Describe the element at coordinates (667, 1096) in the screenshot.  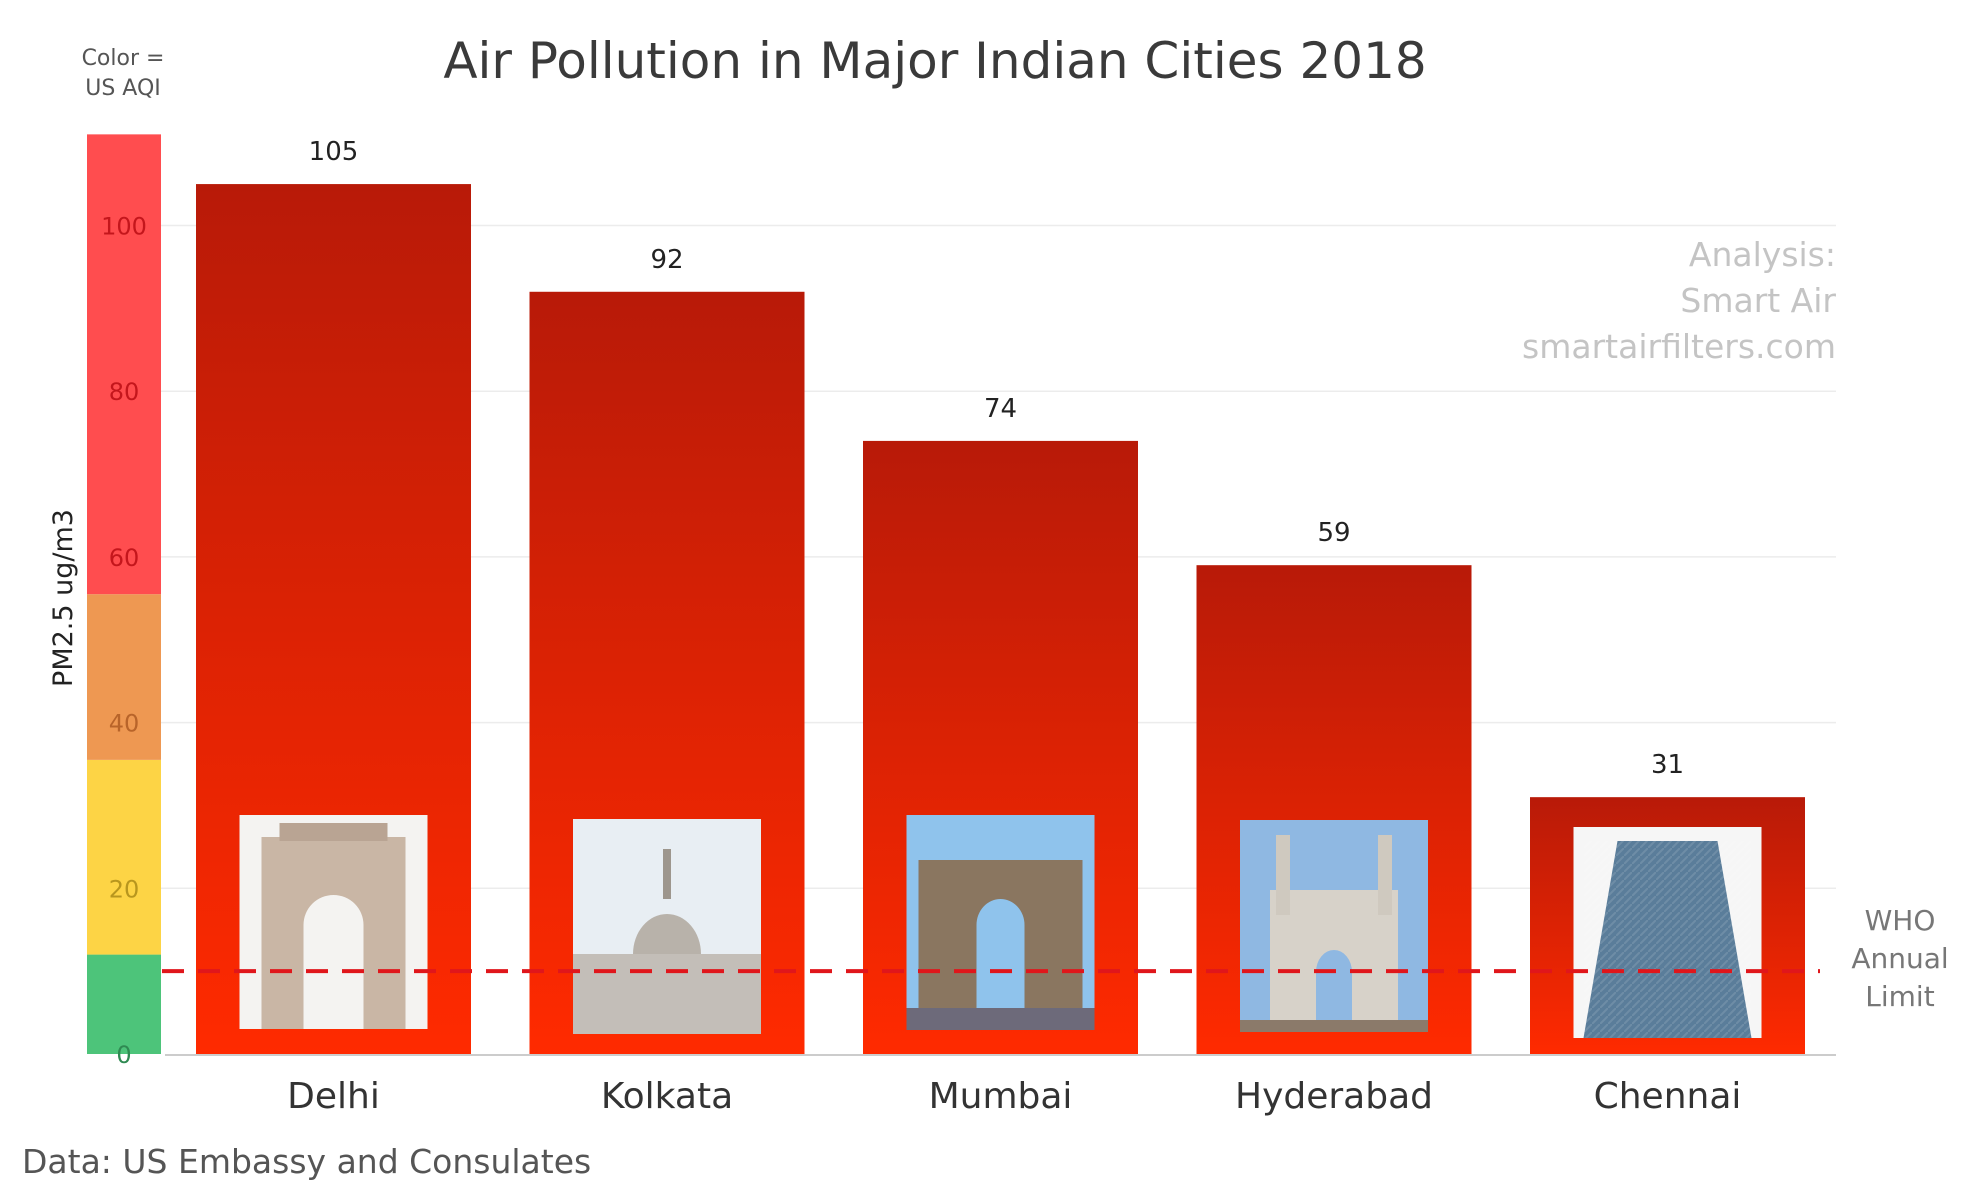
I see `x-tick-label: Kolkata` at that location.